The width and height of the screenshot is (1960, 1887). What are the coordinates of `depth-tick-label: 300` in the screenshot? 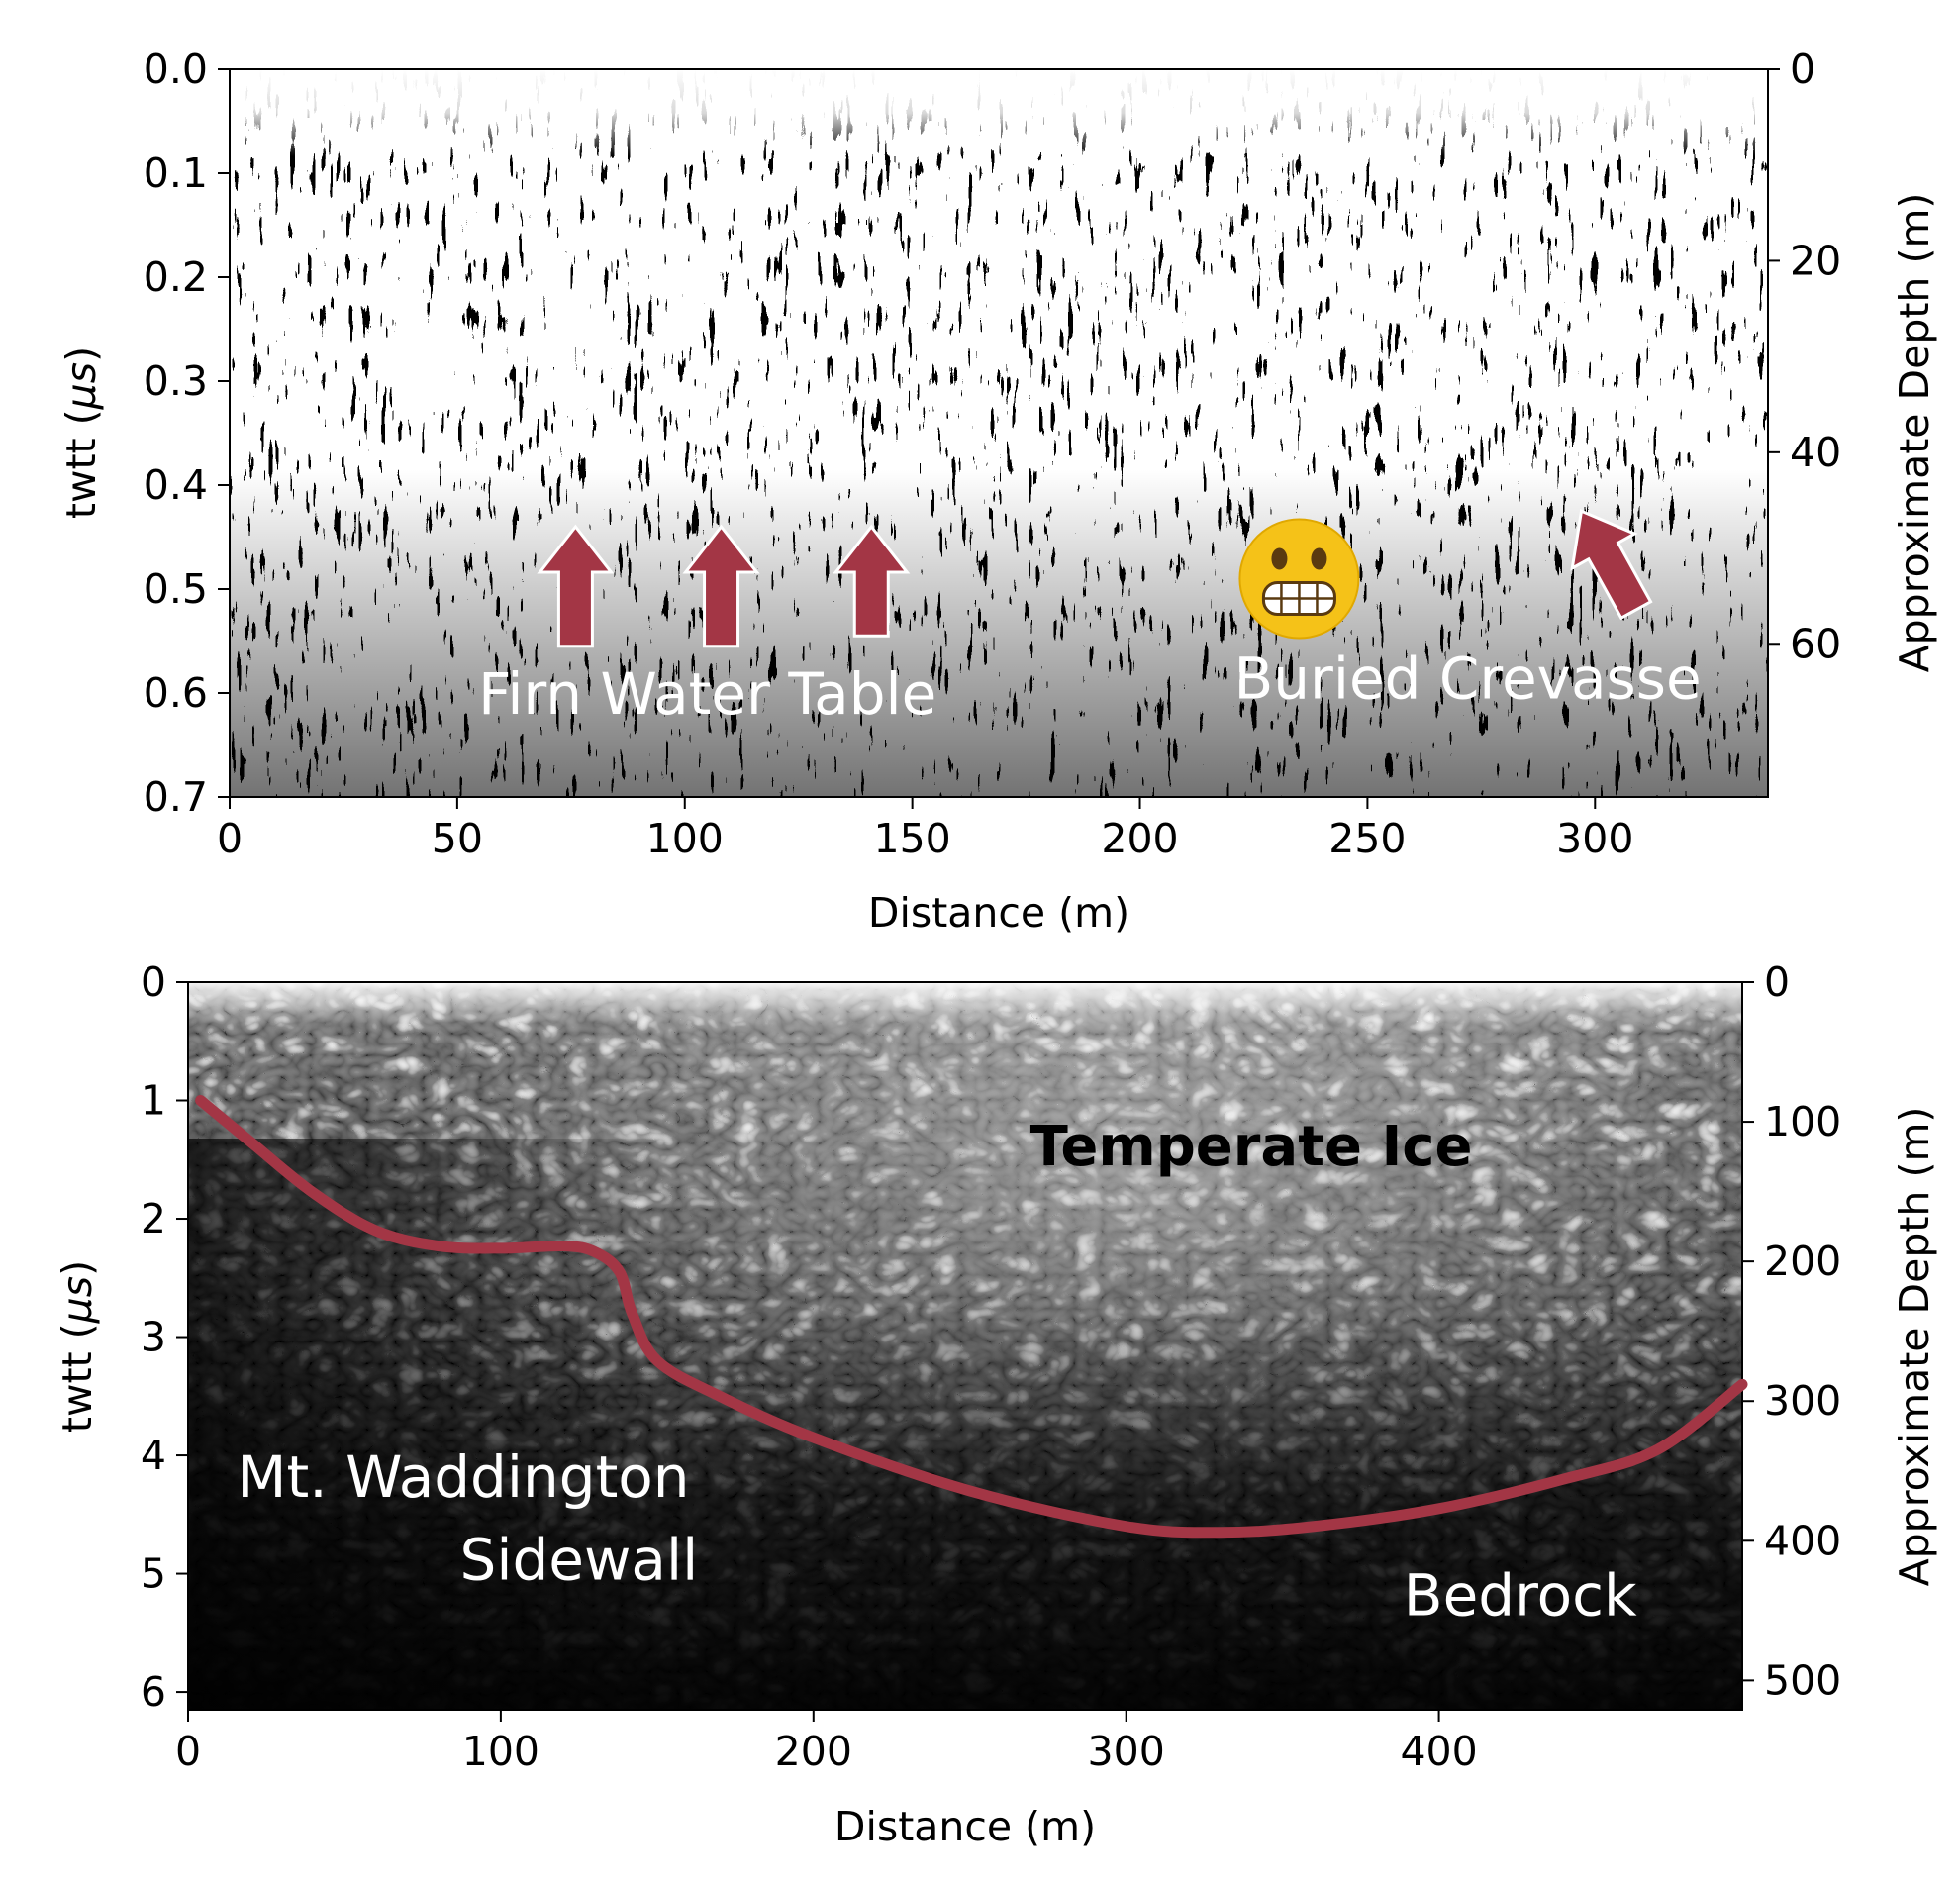 It's located at (1802, 1401).